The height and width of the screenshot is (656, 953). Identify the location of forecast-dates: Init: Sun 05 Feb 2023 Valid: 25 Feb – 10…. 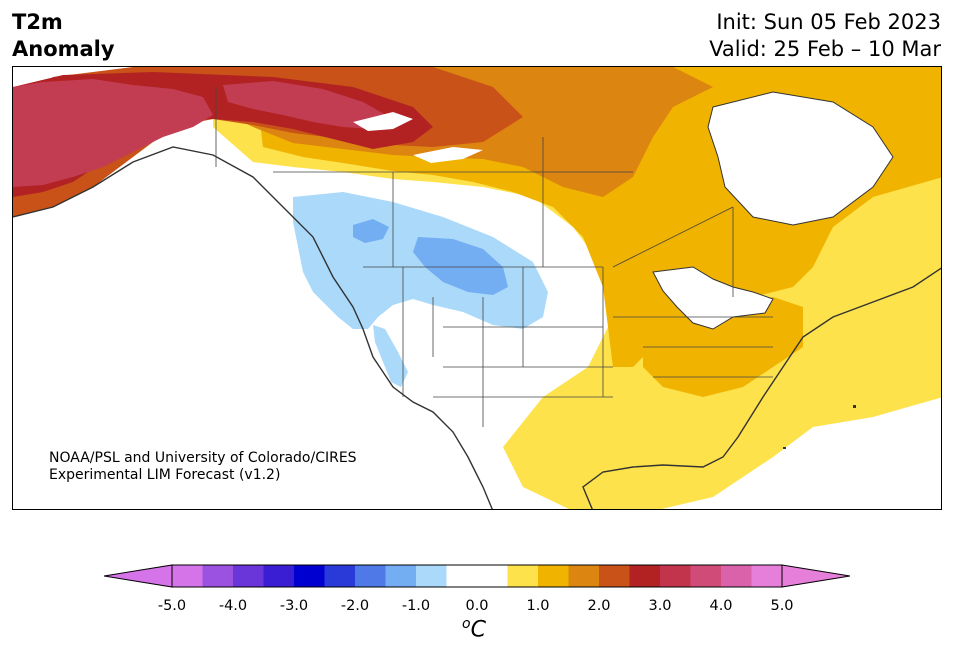
(825, 36).